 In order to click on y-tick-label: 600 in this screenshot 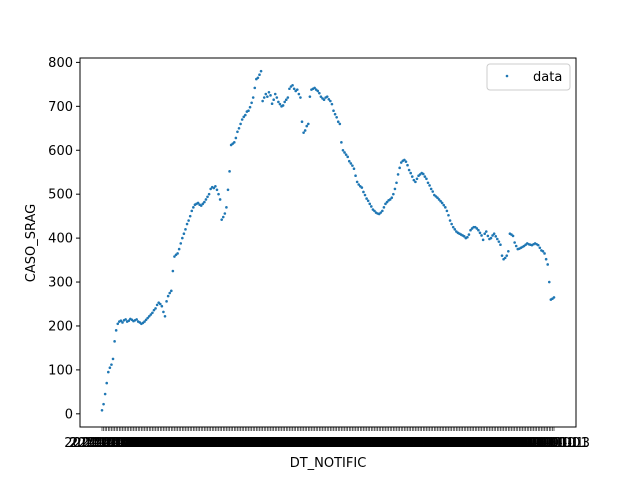, I will do `click(60, 151)`.